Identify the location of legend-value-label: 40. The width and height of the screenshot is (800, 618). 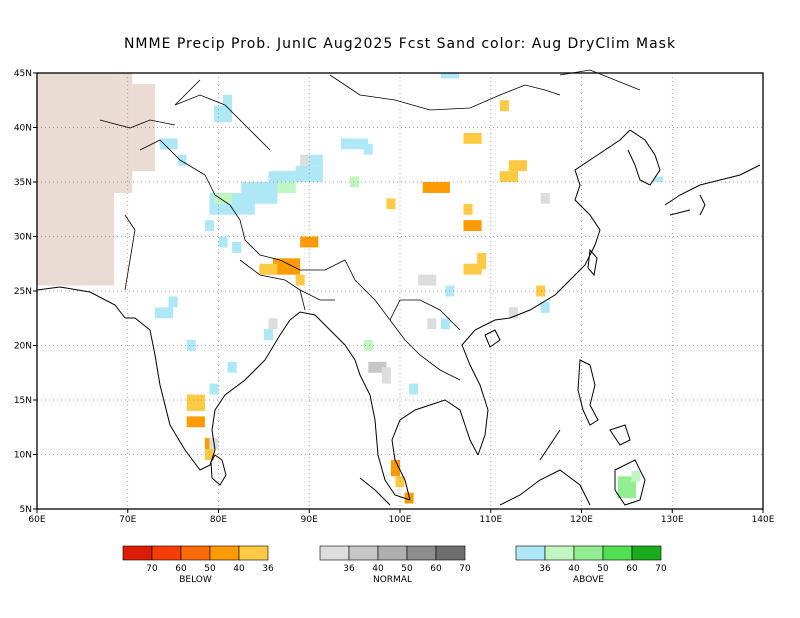
(574, 569).